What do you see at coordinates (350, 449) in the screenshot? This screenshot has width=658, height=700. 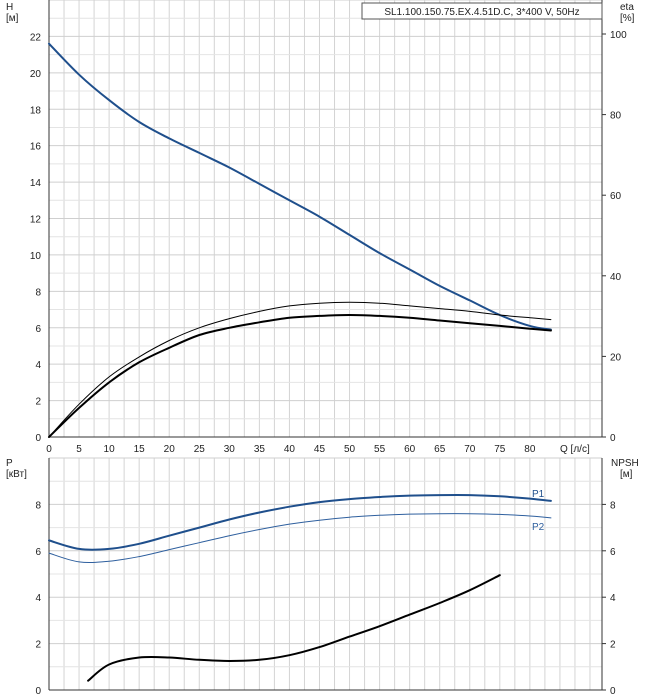 I see `x-tick-label: 50` at bounding box center [350, 449].